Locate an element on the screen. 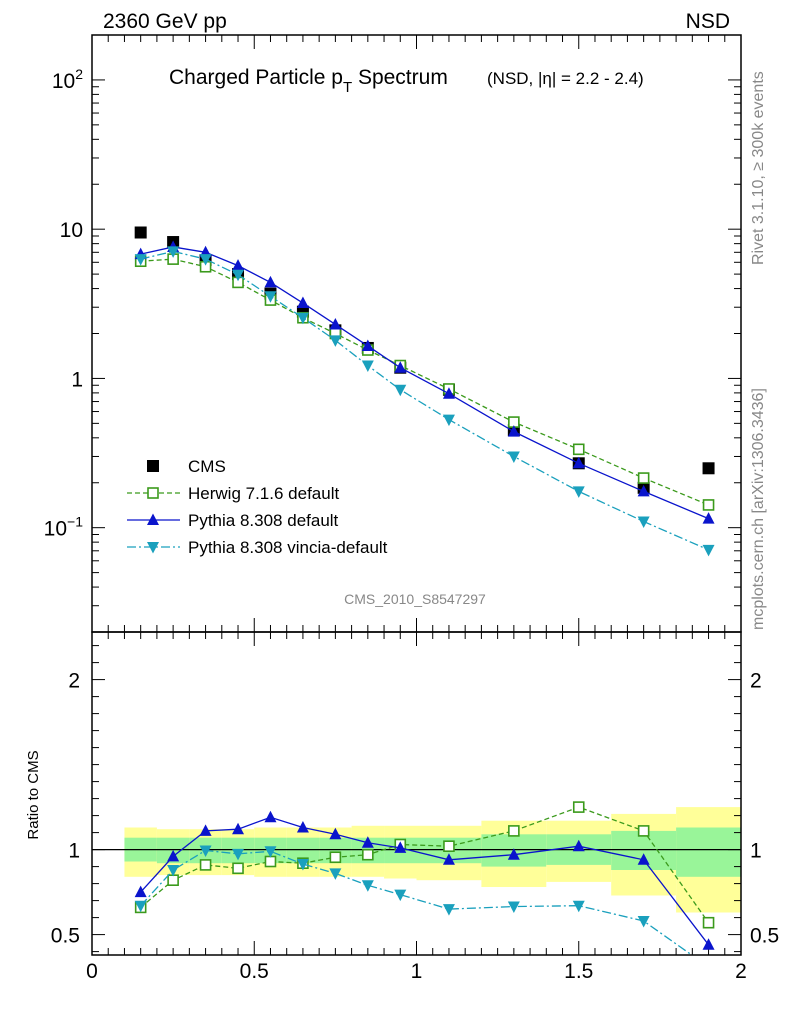  ratio-ytick-label-left-2: 0.5 is located at coordinates (65, 936).